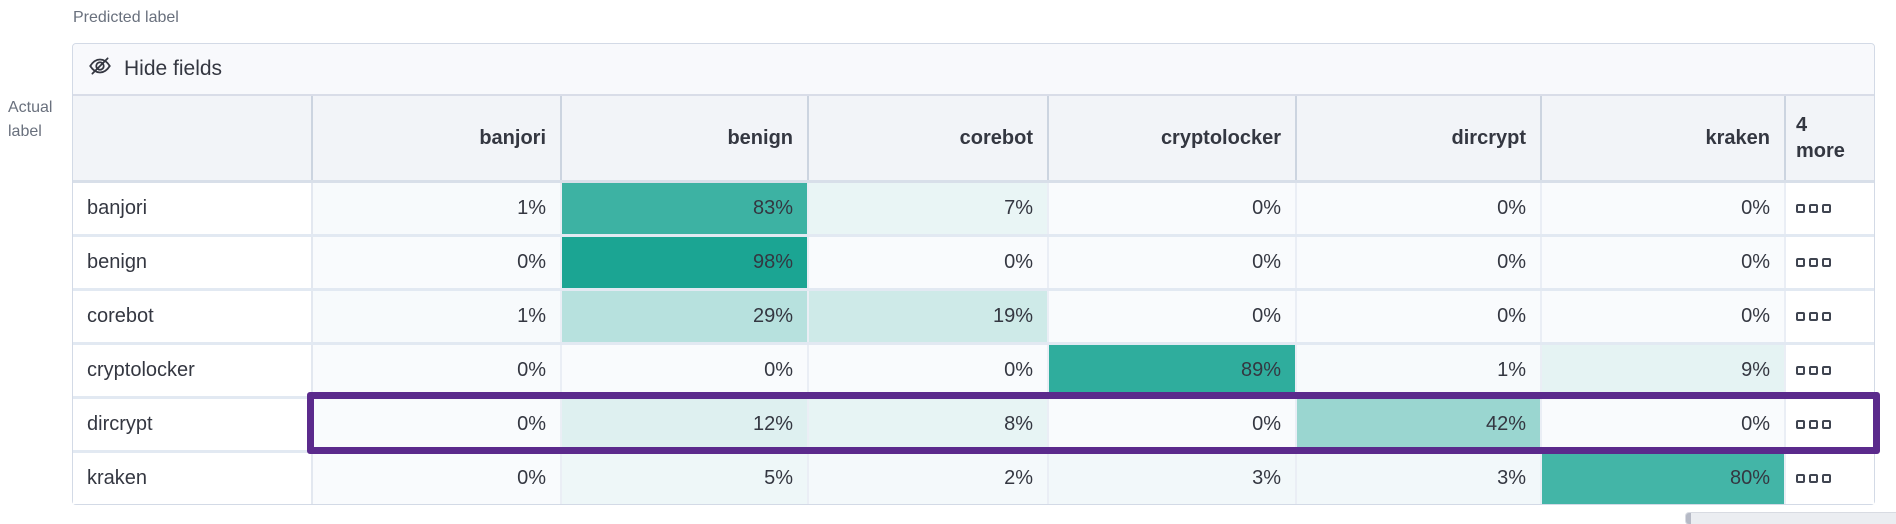 Image resolution: width=1896 pixels, height=524 pixels. Describe the element at coordinates (1664, 370) in the screenshot. I see `cell-cryptolocker-kraken: 9%` at that location.